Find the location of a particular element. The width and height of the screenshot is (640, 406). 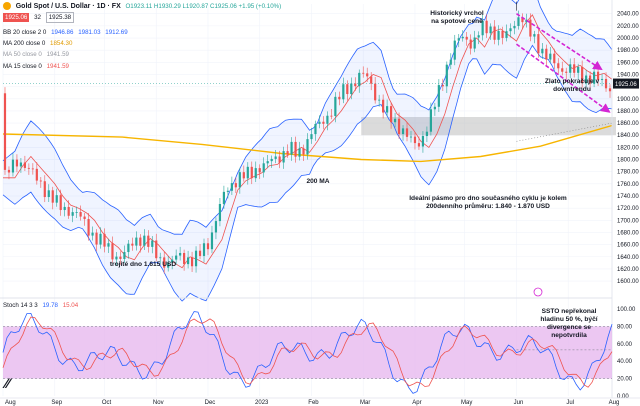

time-tick-label: Aug is located at coordinates (10, 403).